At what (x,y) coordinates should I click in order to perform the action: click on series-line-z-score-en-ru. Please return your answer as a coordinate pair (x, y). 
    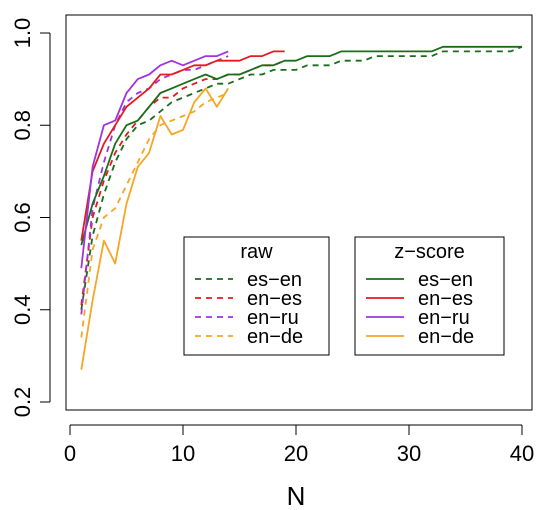
    Looking at the image, I should click on (154, 159).